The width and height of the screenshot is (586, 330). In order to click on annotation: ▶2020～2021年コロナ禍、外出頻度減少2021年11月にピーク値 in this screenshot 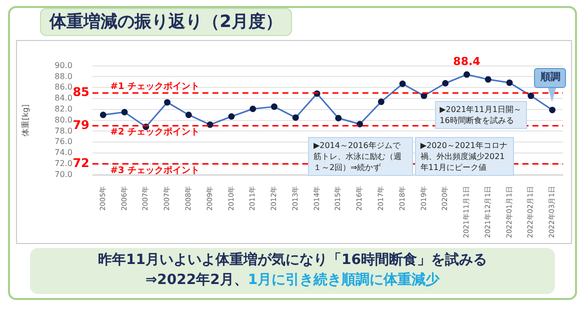, I will do `click(464, 156)`.